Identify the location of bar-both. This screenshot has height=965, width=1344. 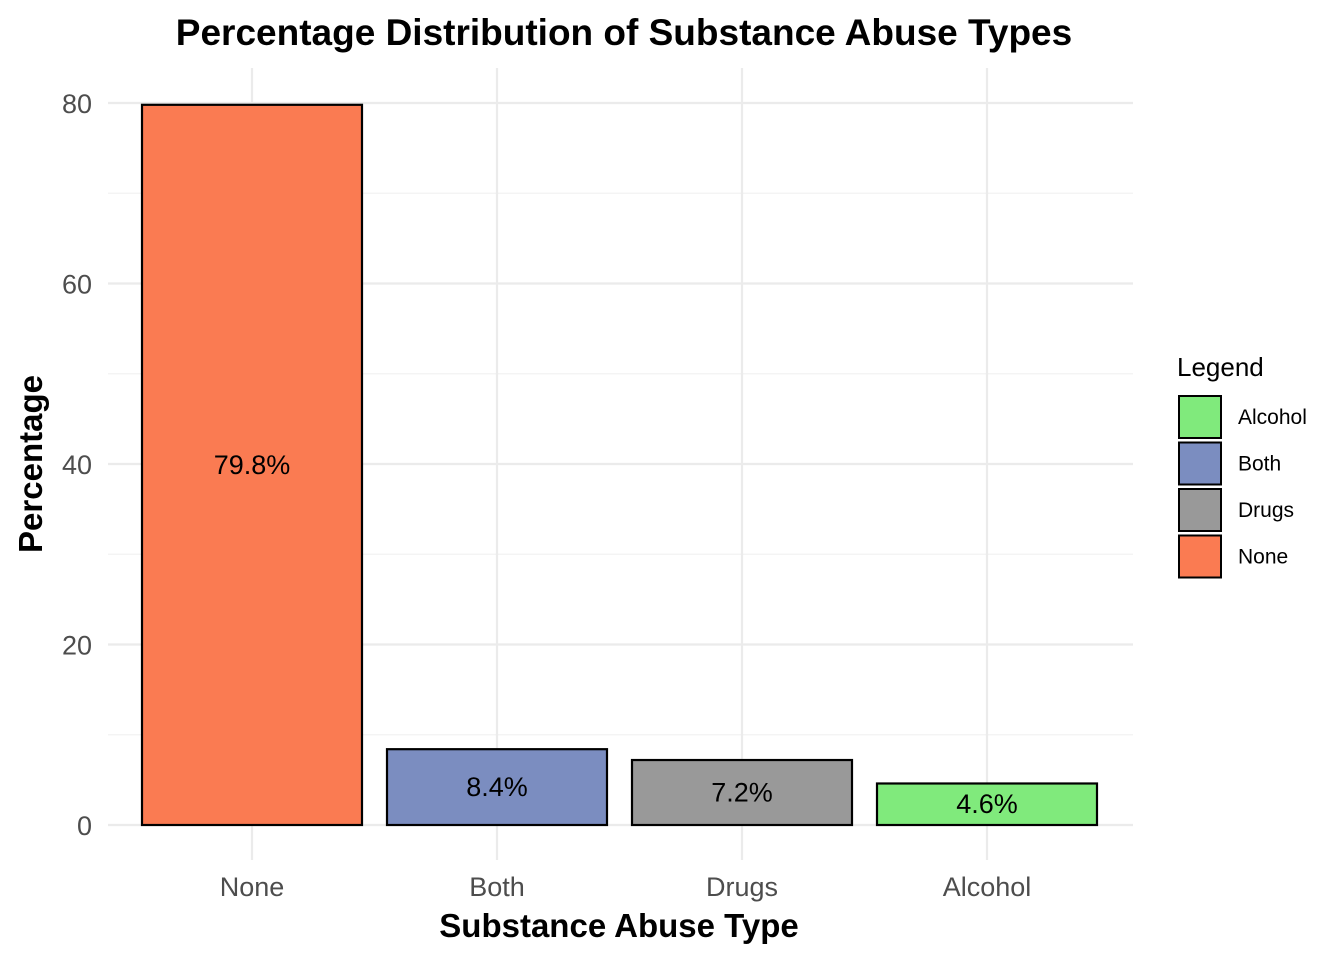
(497, 787).